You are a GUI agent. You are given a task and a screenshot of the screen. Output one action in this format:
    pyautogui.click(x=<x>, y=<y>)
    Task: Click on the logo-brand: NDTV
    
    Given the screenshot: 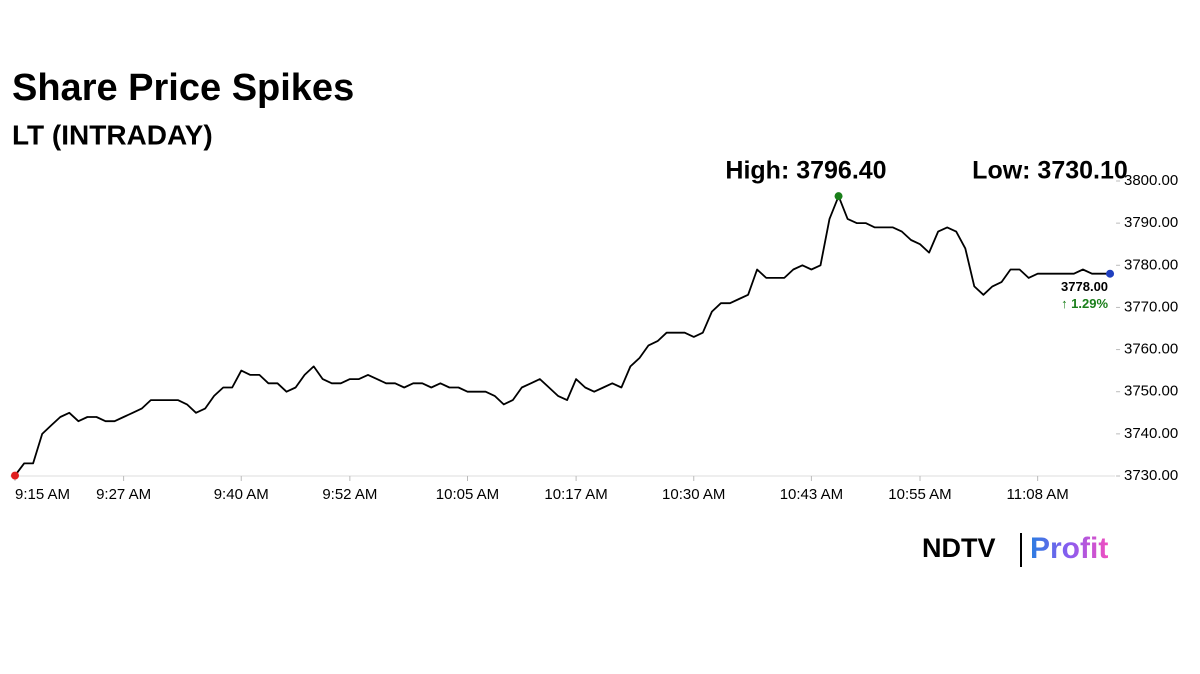 What is the action you would take?
    pyautogui.click(x=959, y=548)
    